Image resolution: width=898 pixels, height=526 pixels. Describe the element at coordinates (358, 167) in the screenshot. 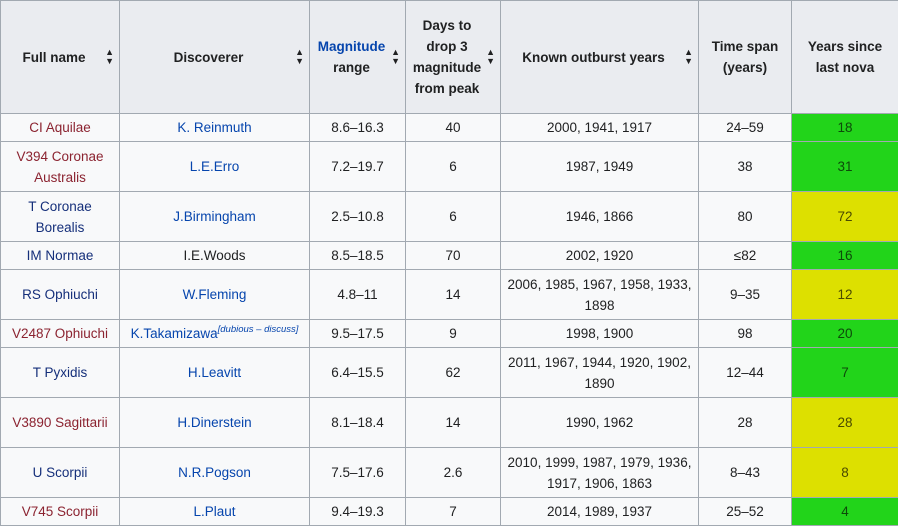

I see `cell-magnitude-range: 7.2–19.7` at that location.